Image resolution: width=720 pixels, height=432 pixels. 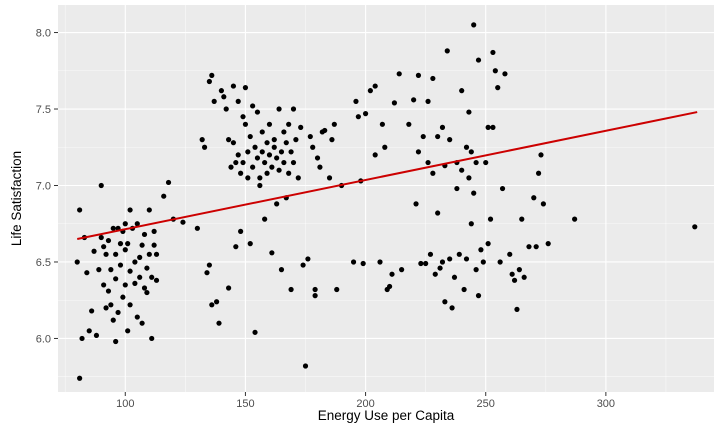 I want to click on x-tick-label: 150, so click(x=245, y=404).